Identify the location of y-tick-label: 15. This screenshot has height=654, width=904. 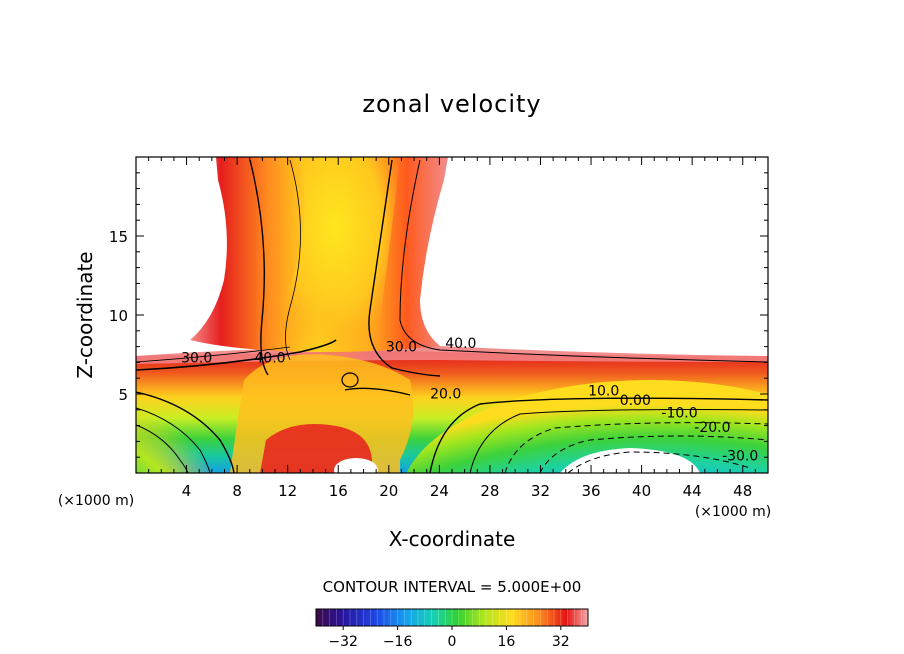
(118, 237).